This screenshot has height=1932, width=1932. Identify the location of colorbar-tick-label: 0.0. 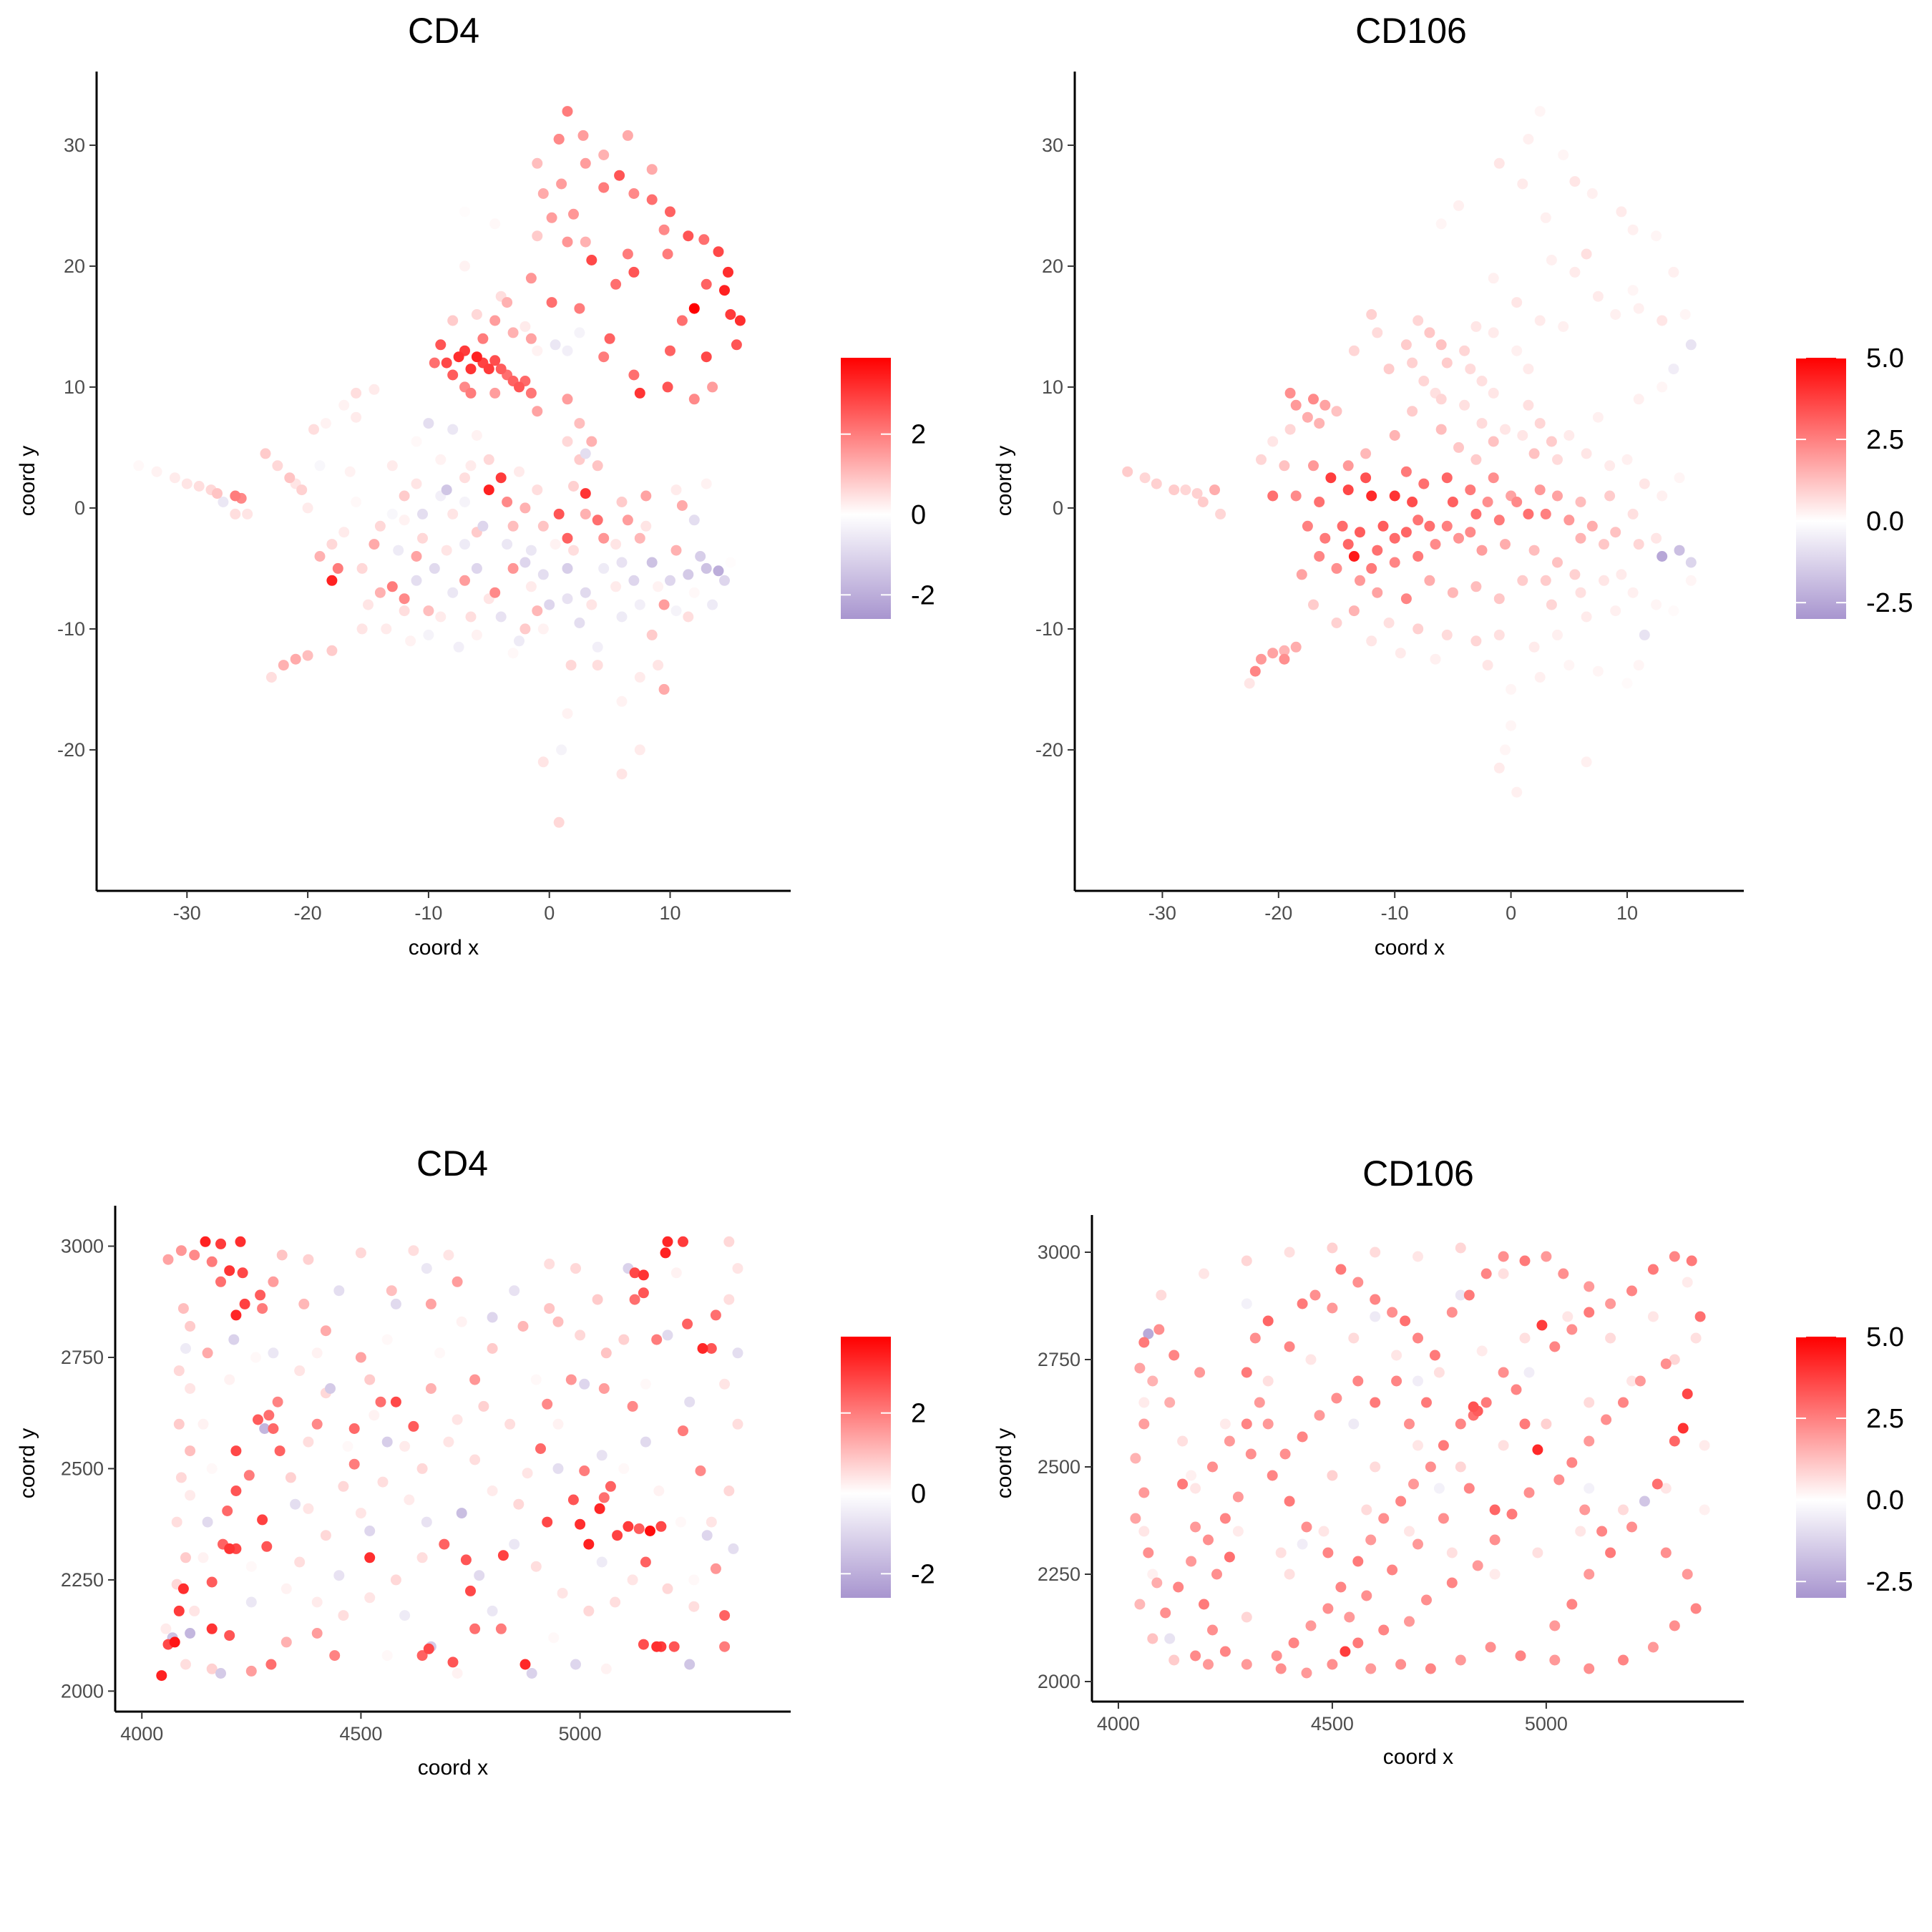
(1885, 522).